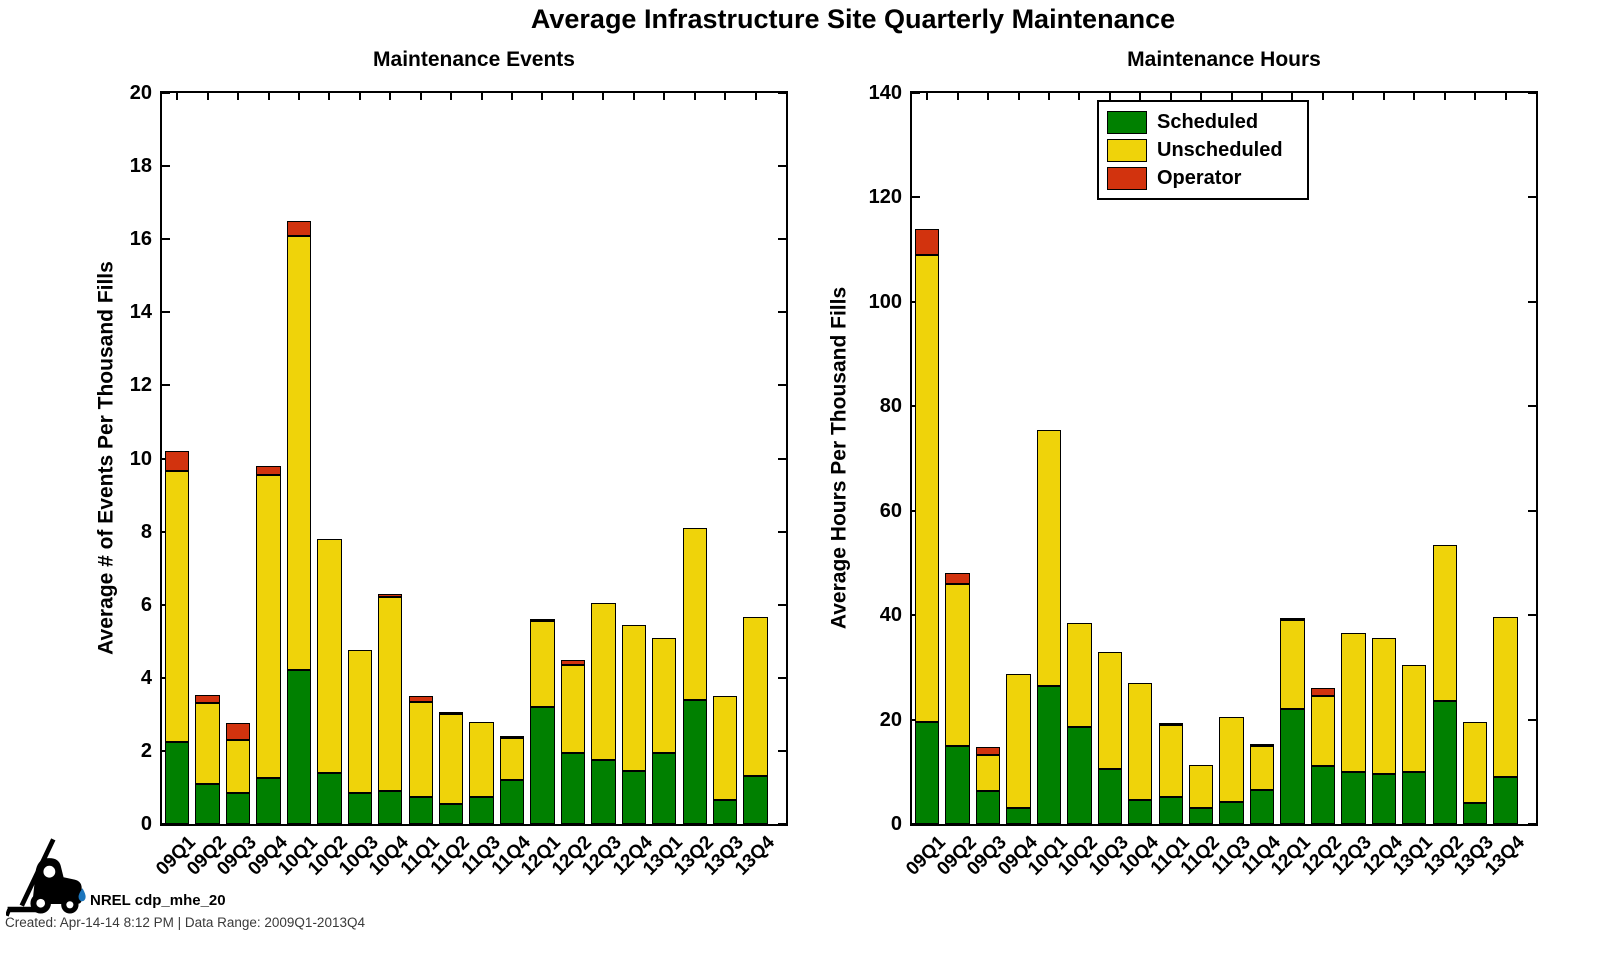  I want to click on events-y-tick-label: 16, so click(140, 239).